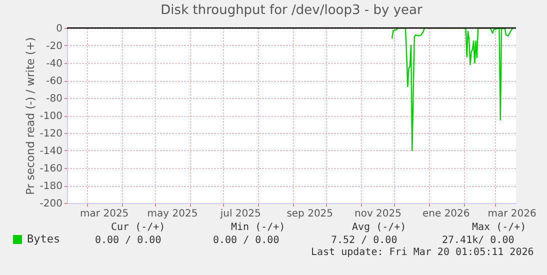 This screenshot has width=547, height=275. Describe the element at coordinates (512, 214) in the screenshot. I see `x-tick-label: mar 2026` at that location.